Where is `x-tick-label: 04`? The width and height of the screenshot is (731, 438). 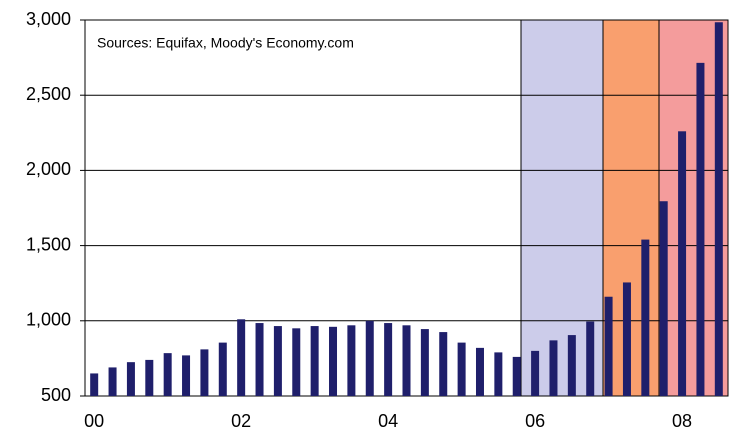 x-tick-label: 04 is located at coordinates (388, 421).